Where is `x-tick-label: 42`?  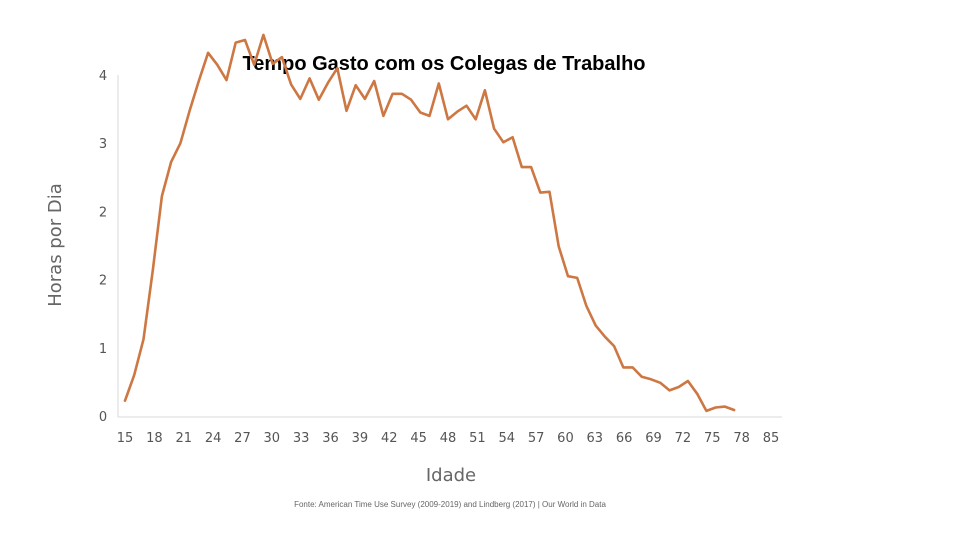
x-tick-label: 42 is located at coordinates (389, 438).